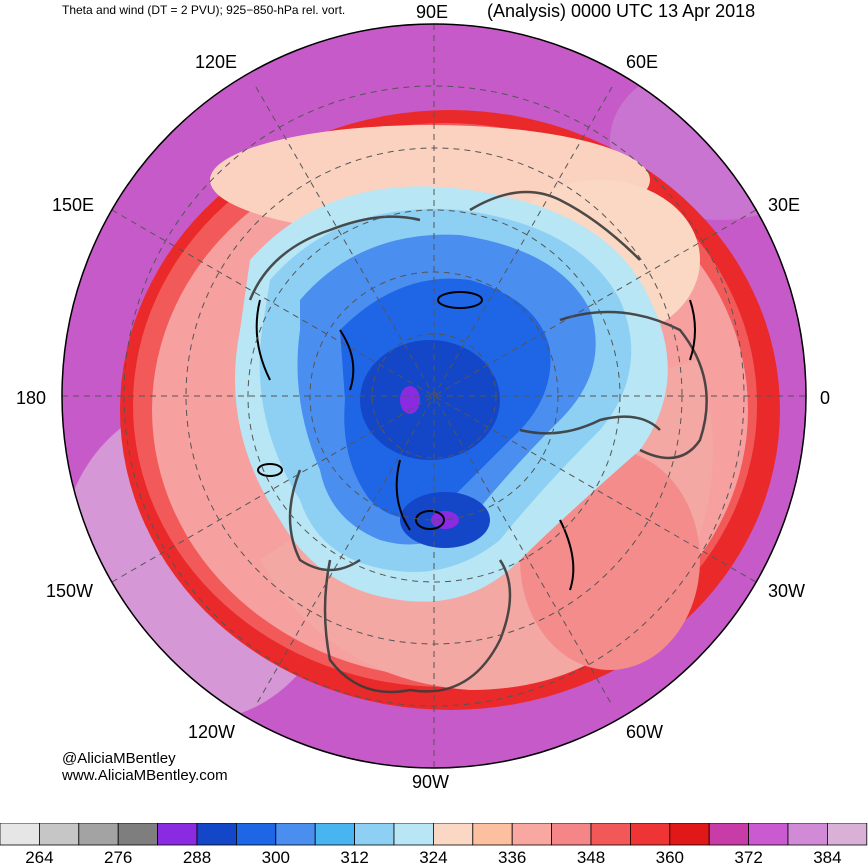  What do you see at coordinates (216, 62) in the screenshot?
I see `lon-label-120e: 120E` at bounding box center [216, 62].